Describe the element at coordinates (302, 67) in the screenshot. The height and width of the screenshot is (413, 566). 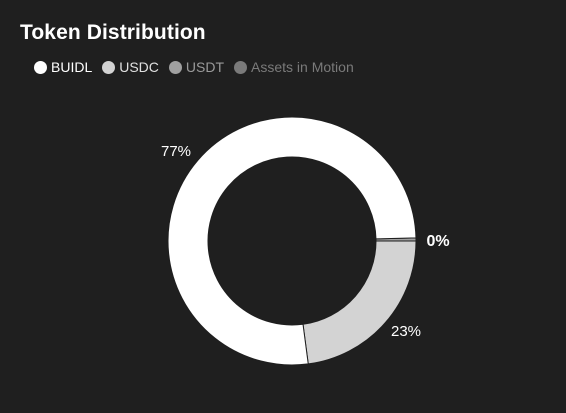
I see `legend-label-assets-in-motion: Assets in Motion` at that location.